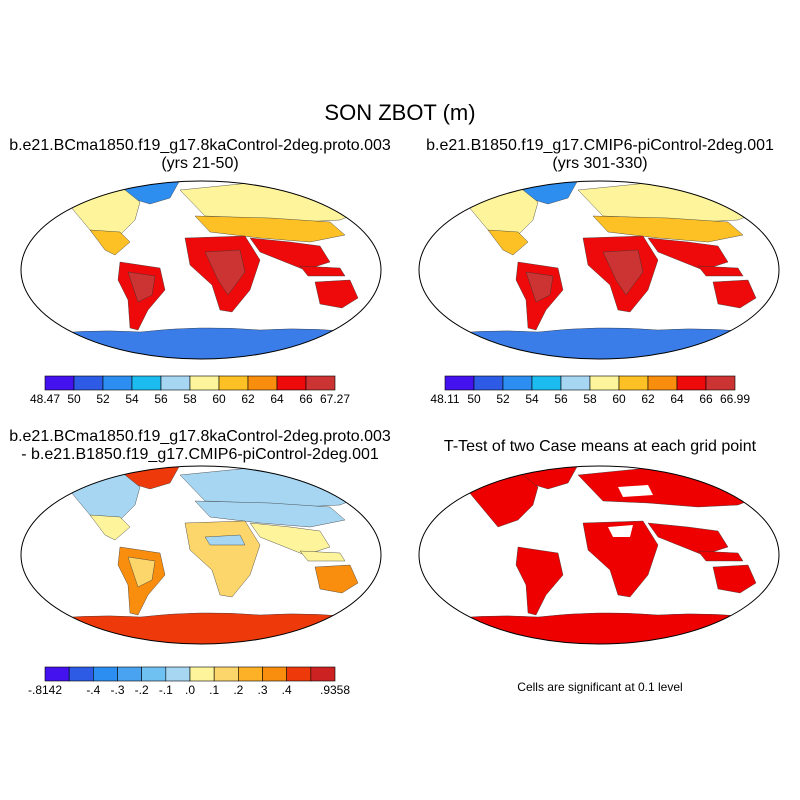  Describe the element at coordinates (635, 491) in the screenshot. I see `insignificant-gap-eurasia` at that location.